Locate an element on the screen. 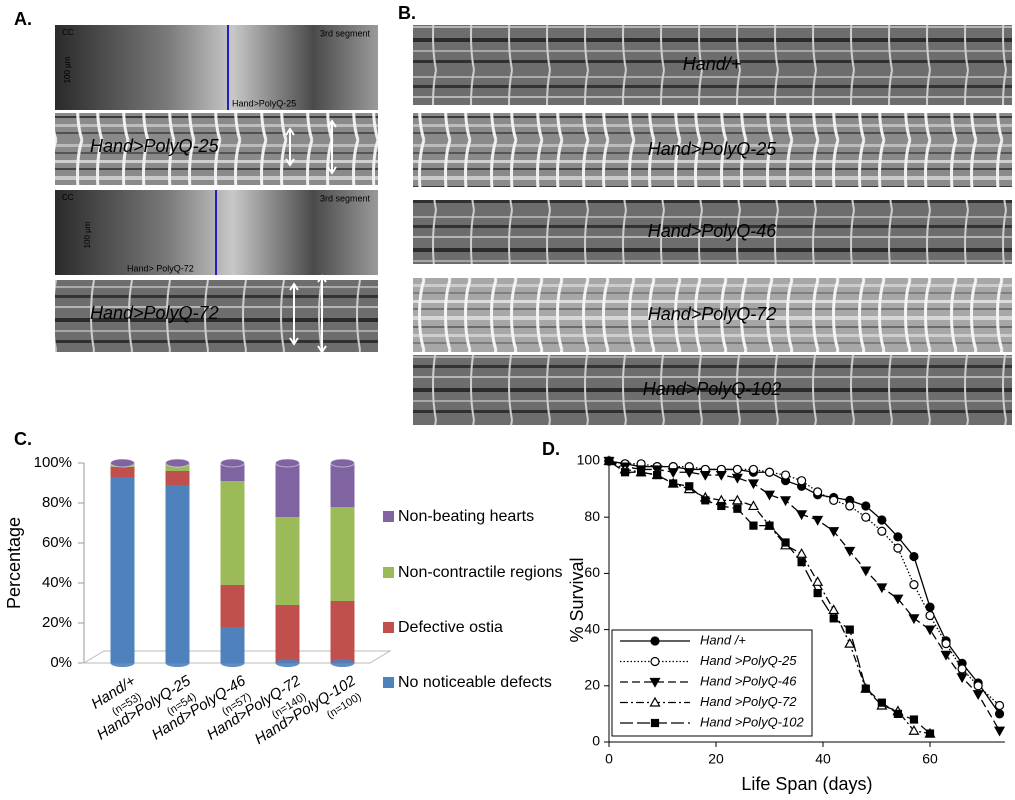 Image resolution: width=1015 pixels, height=800 pixels. y-tick-label: 60 is located at coordinates (592, 572).